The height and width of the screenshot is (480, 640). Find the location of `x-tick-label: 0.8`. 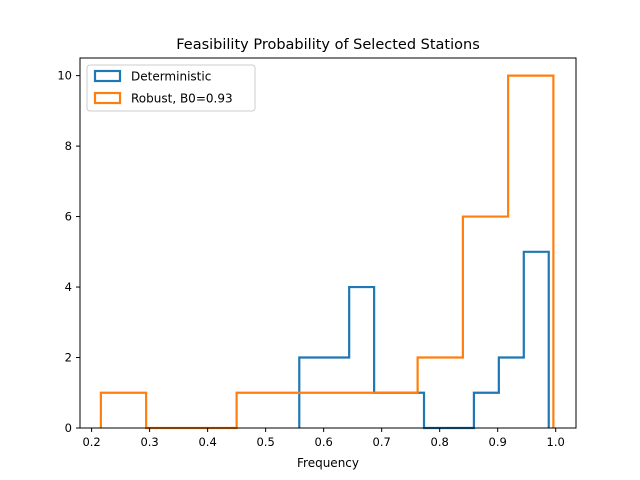

x-tick-label: 0.8 is located at coordinates (440, 442).